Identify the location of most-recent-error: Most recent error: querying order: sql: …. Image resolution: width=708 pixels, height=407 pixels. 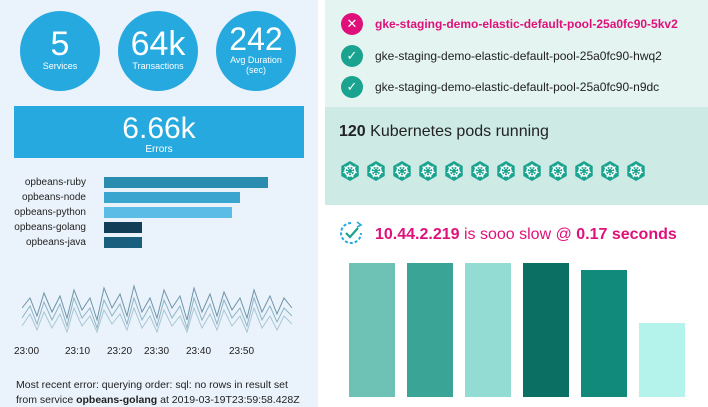
(166, 392).